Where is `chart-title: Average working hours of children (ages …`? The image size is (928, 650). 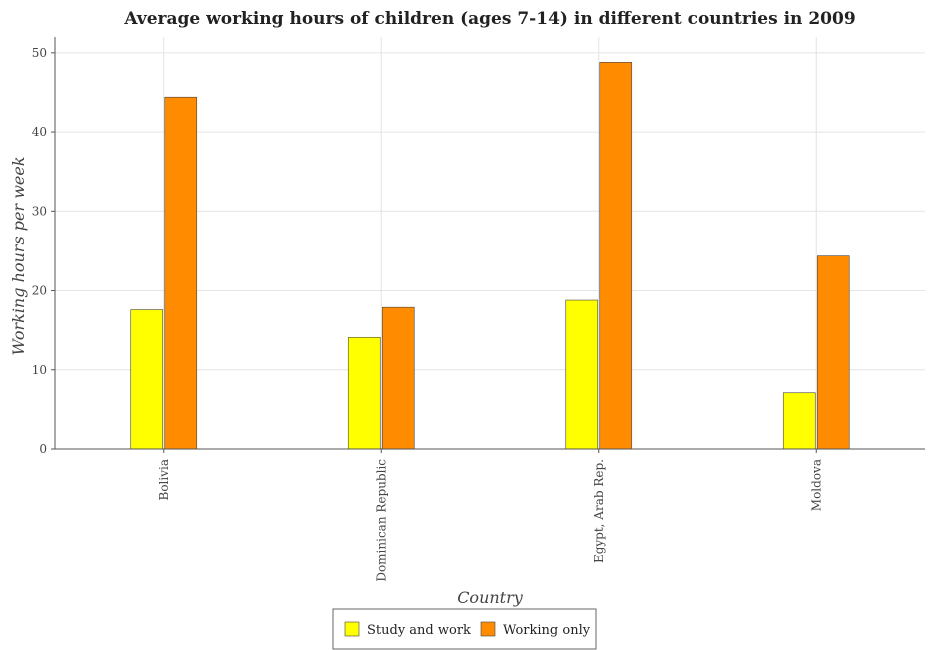 chart-title: Average working hours of children (ages … is located at coordinates (489, 19).